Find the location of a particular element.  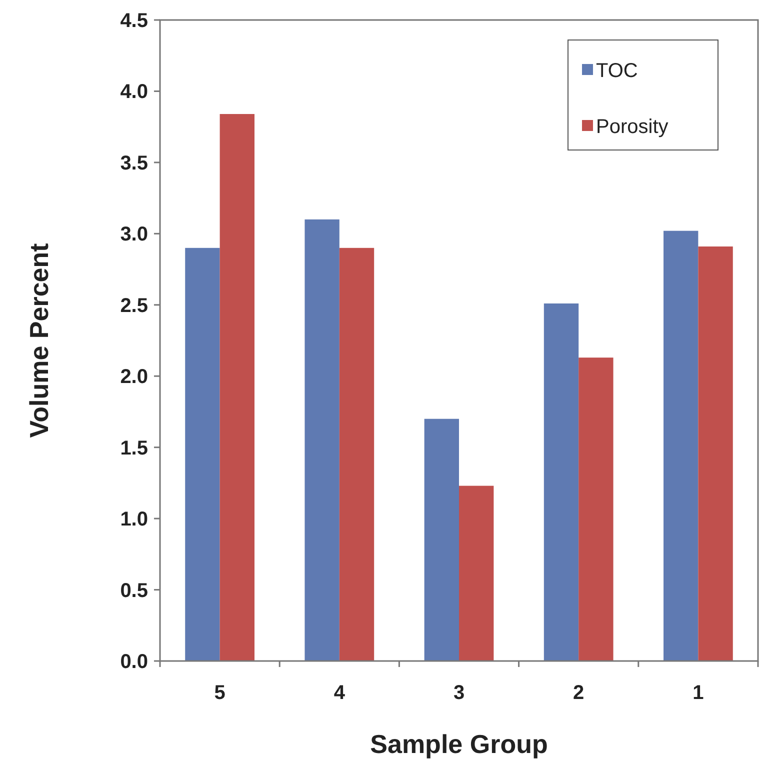

legend-label: Porosity is located at coordinates (632, 127).